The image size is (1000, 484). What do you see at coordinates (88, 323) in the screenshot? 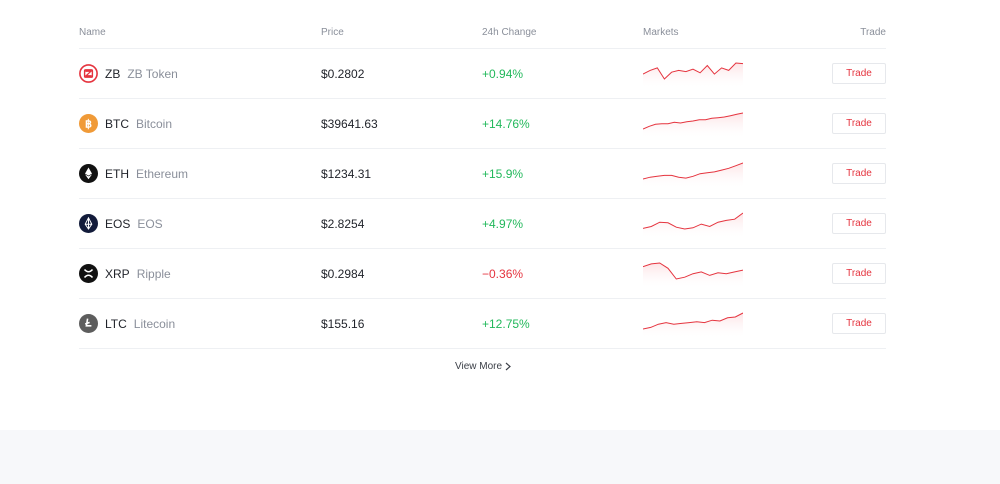
I see `litecoin-icon` at bounding box center [88, 323].